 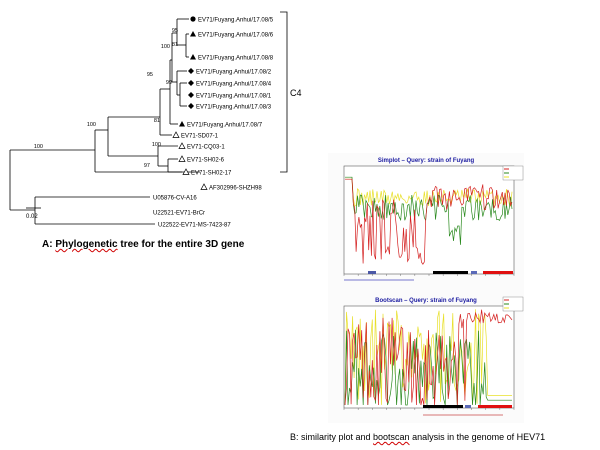 What do you see at coordinates (206, 160) in the screenshot?
I see `taxon-label: EV71-SH02-6` at bounding box center [206, 160].